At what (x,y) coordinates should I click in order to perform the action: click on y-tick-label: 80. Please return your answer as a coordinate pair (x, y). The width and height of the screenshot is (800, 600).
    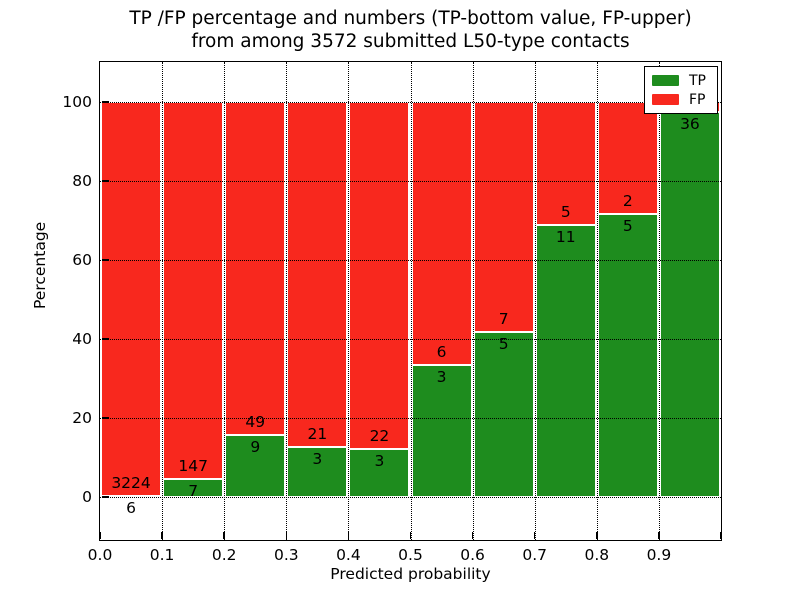
    Looking at the image, I should click on (82, 180).